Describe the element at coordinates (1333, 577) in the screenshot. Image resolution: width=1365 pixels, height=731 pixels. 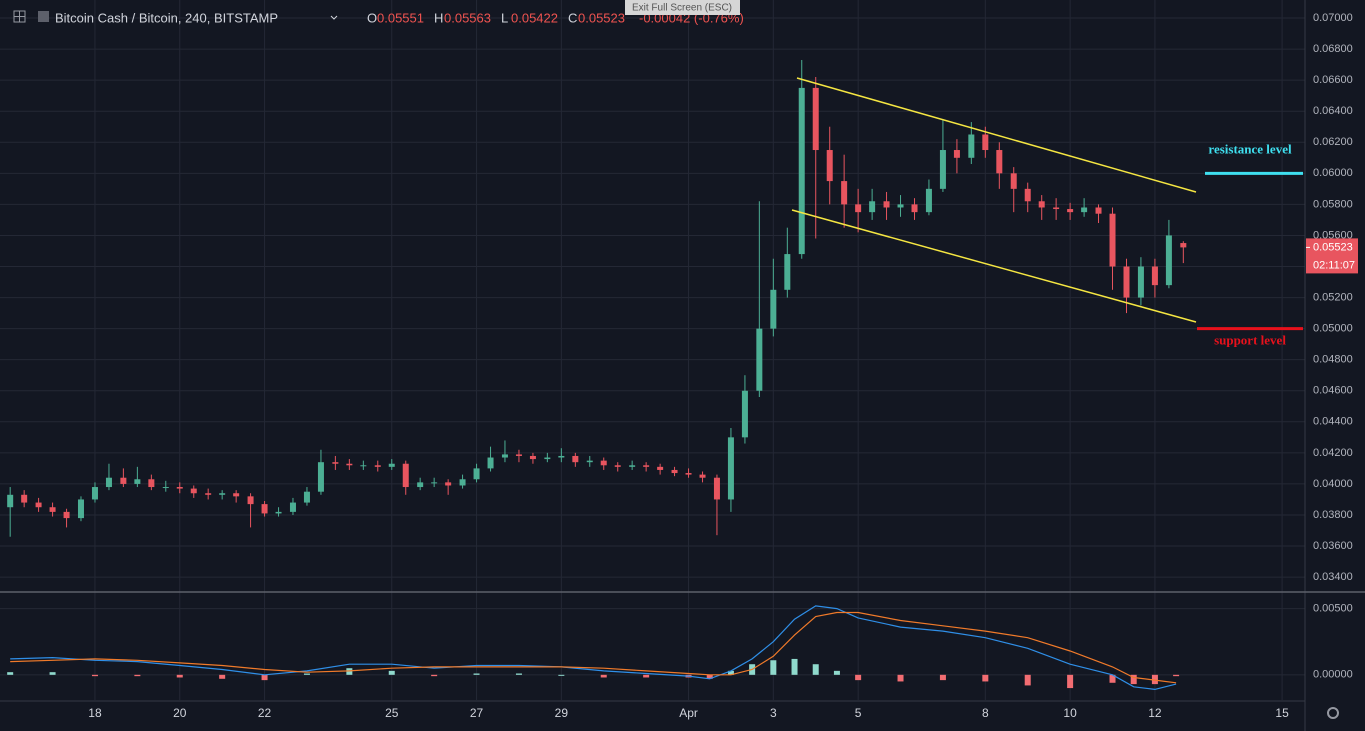
I see `y-tick-label: 0.03400` at that location.